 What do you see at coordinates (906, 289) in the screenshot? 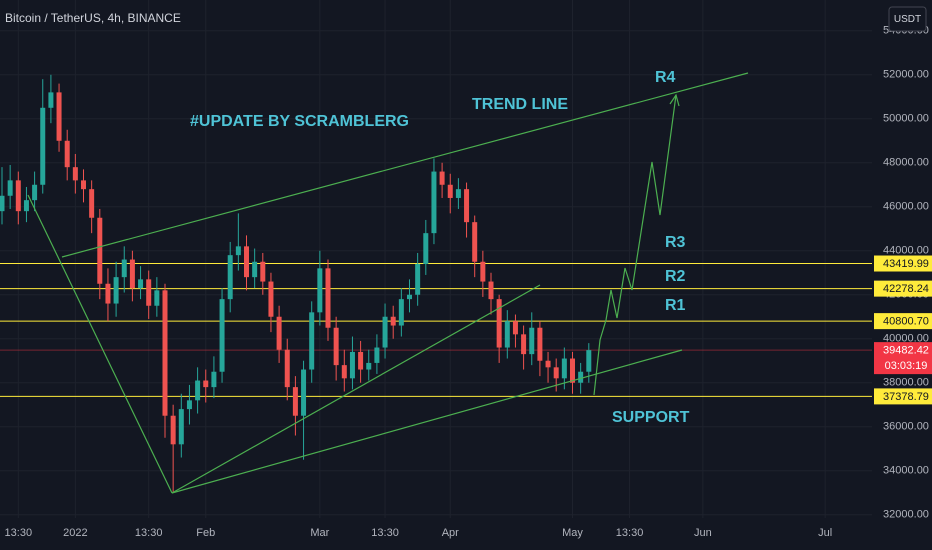
I see `level-label: 42278.24` at bounding box center [906, 289].